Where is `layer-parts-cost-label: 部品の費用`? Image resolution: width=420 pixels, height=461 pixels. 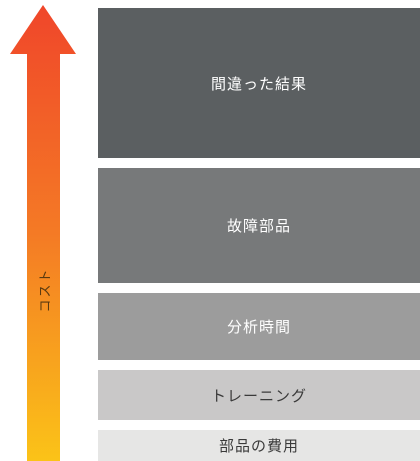 layer-parts-cost-label: 部品の費用 is located at coordinates (258, 446).